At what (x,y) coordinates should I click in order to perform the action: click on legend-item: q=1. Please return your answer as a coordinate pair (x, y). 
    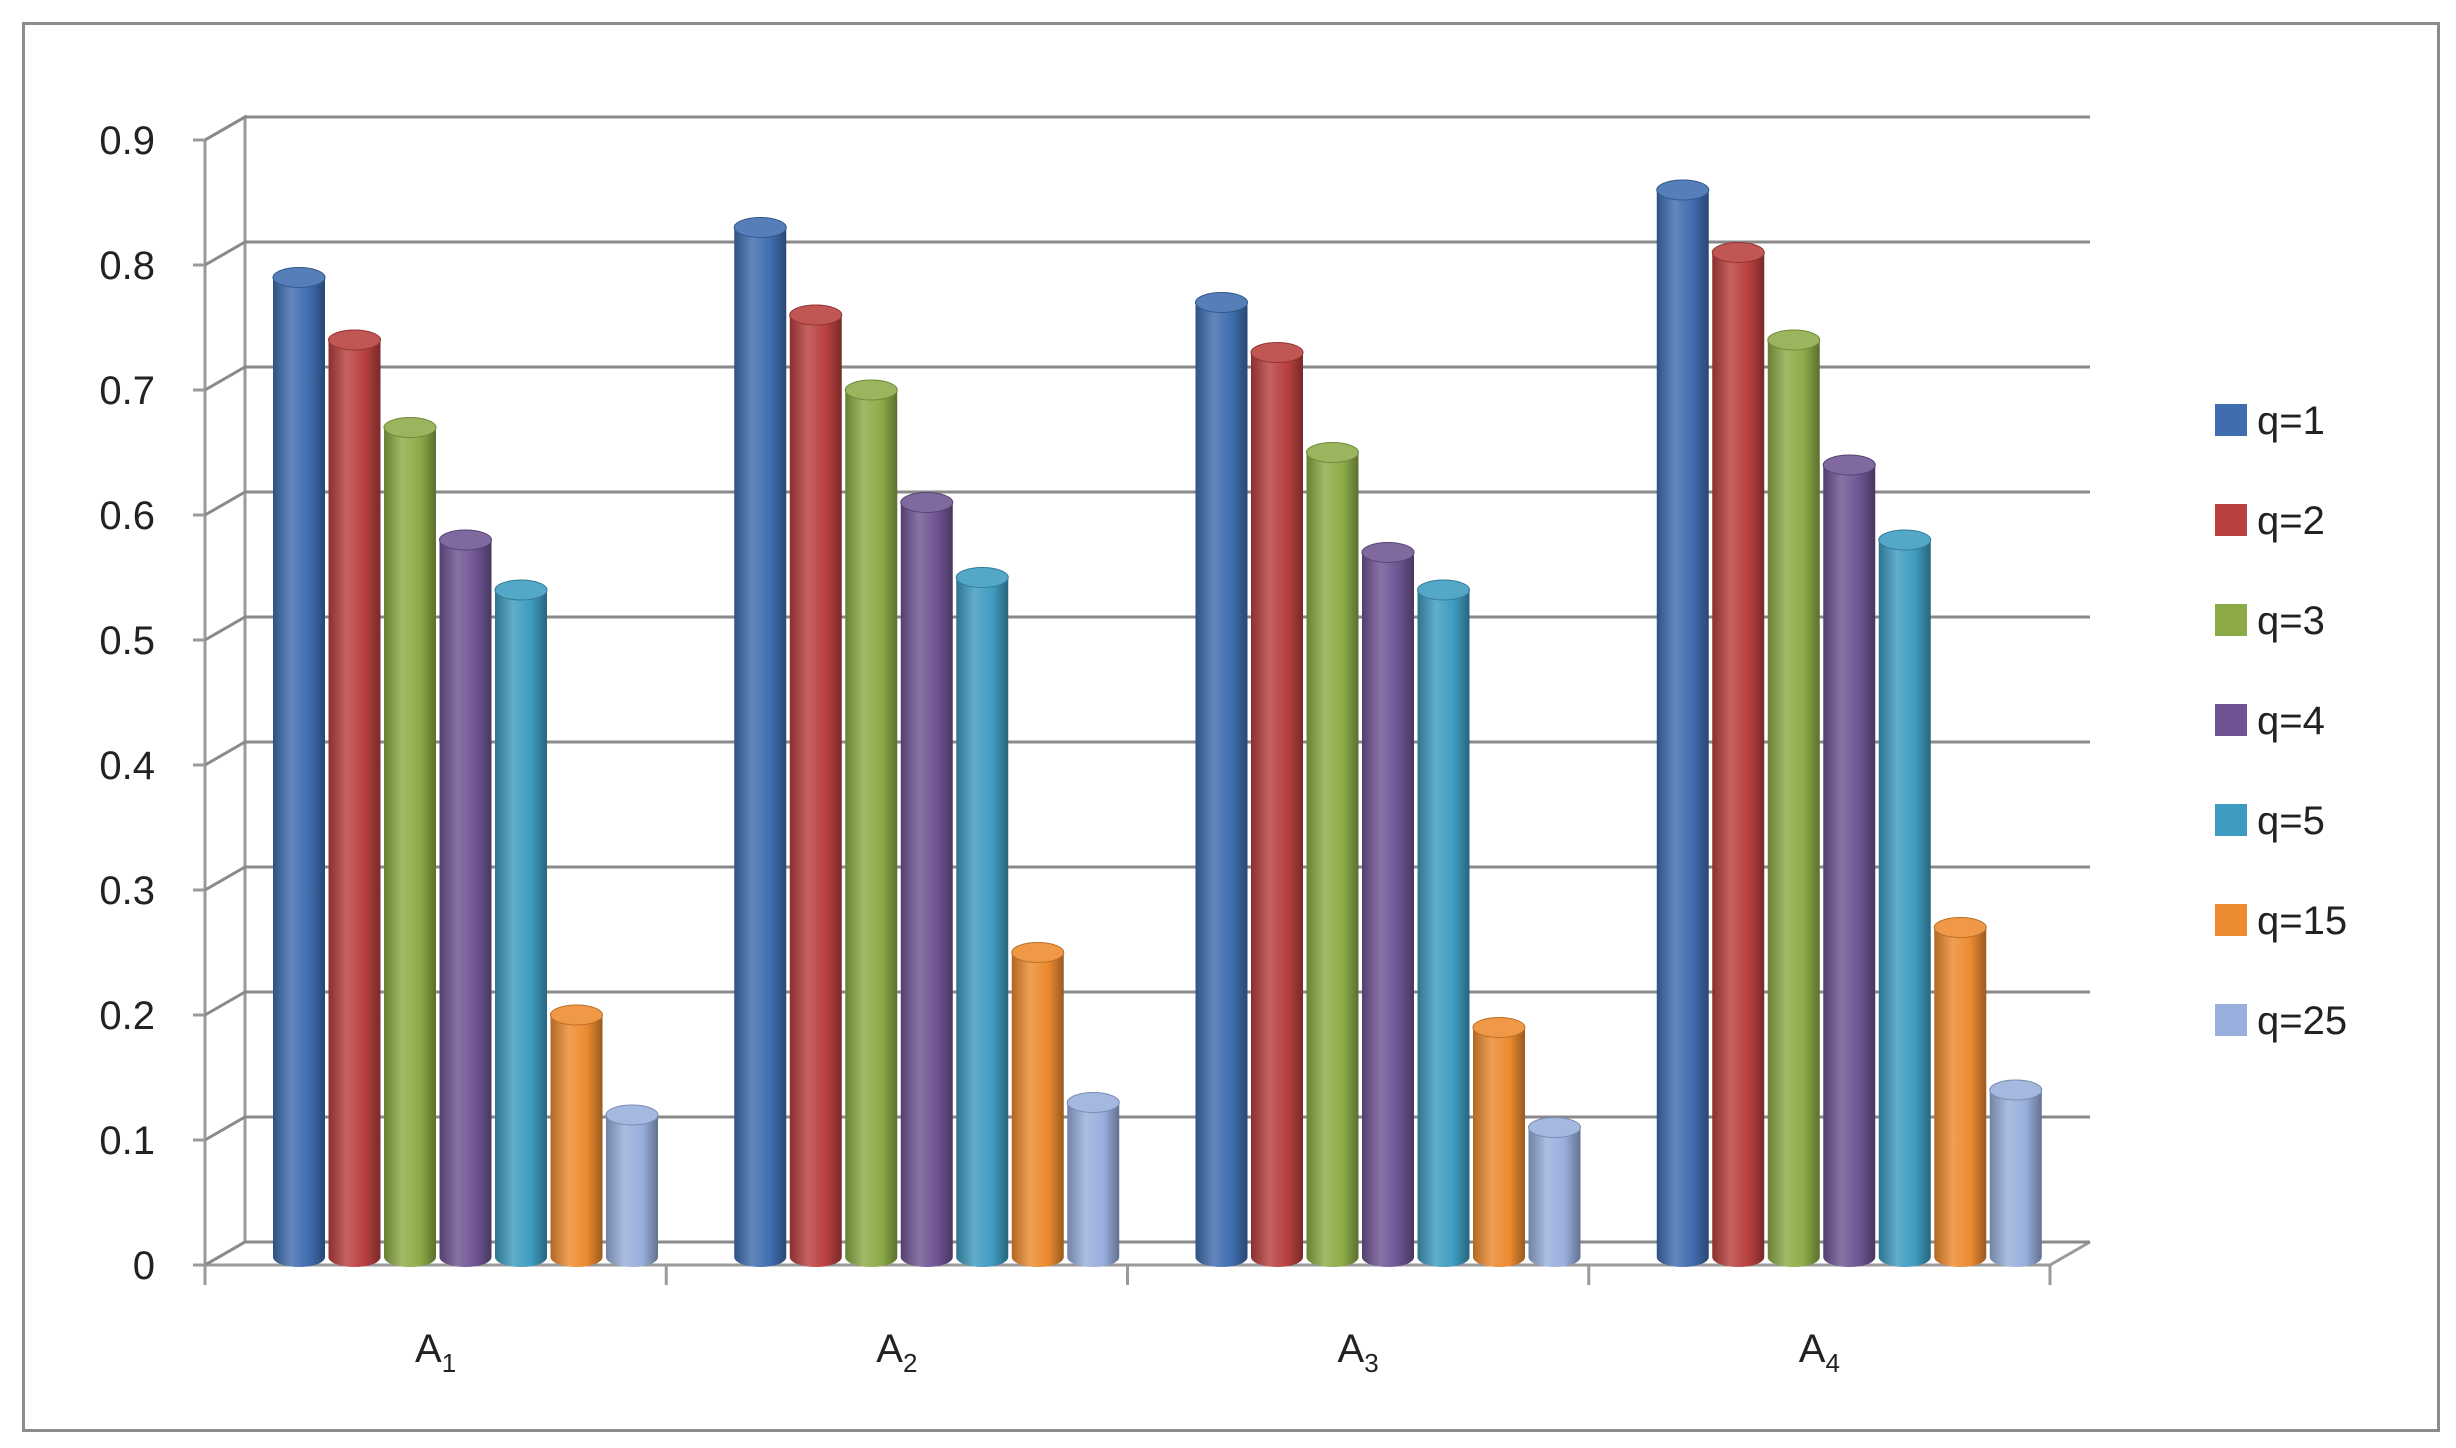
    Looking at the image, I should click on (2270, 421).